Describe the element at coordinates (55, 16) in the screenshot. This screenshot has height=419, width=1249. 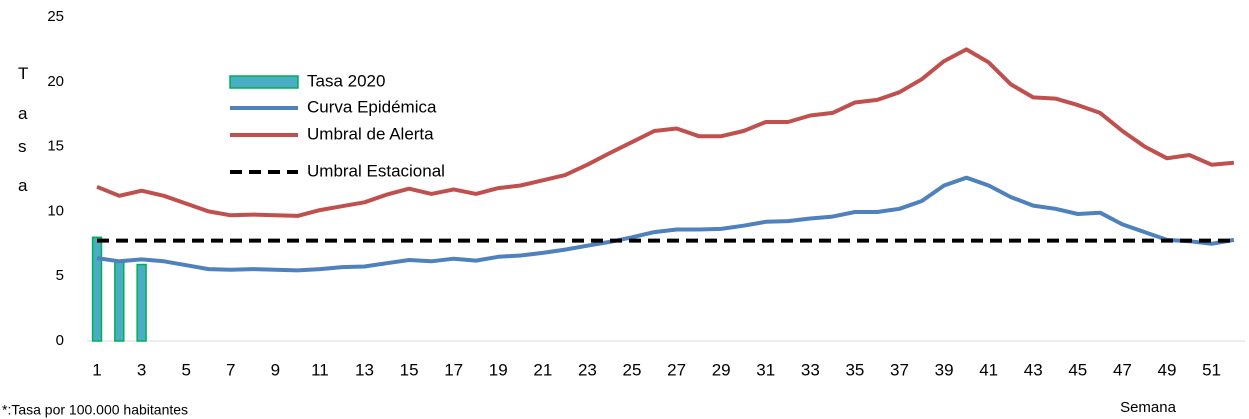
I see `y-tick-label: 25` at that location.